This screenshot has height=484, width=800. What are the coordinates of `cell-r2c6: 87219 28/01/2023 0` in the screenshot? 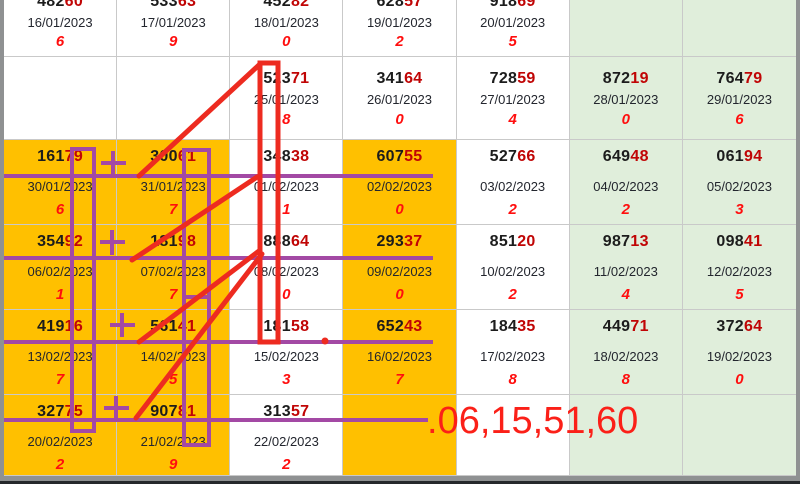 It's located at (626, 98).